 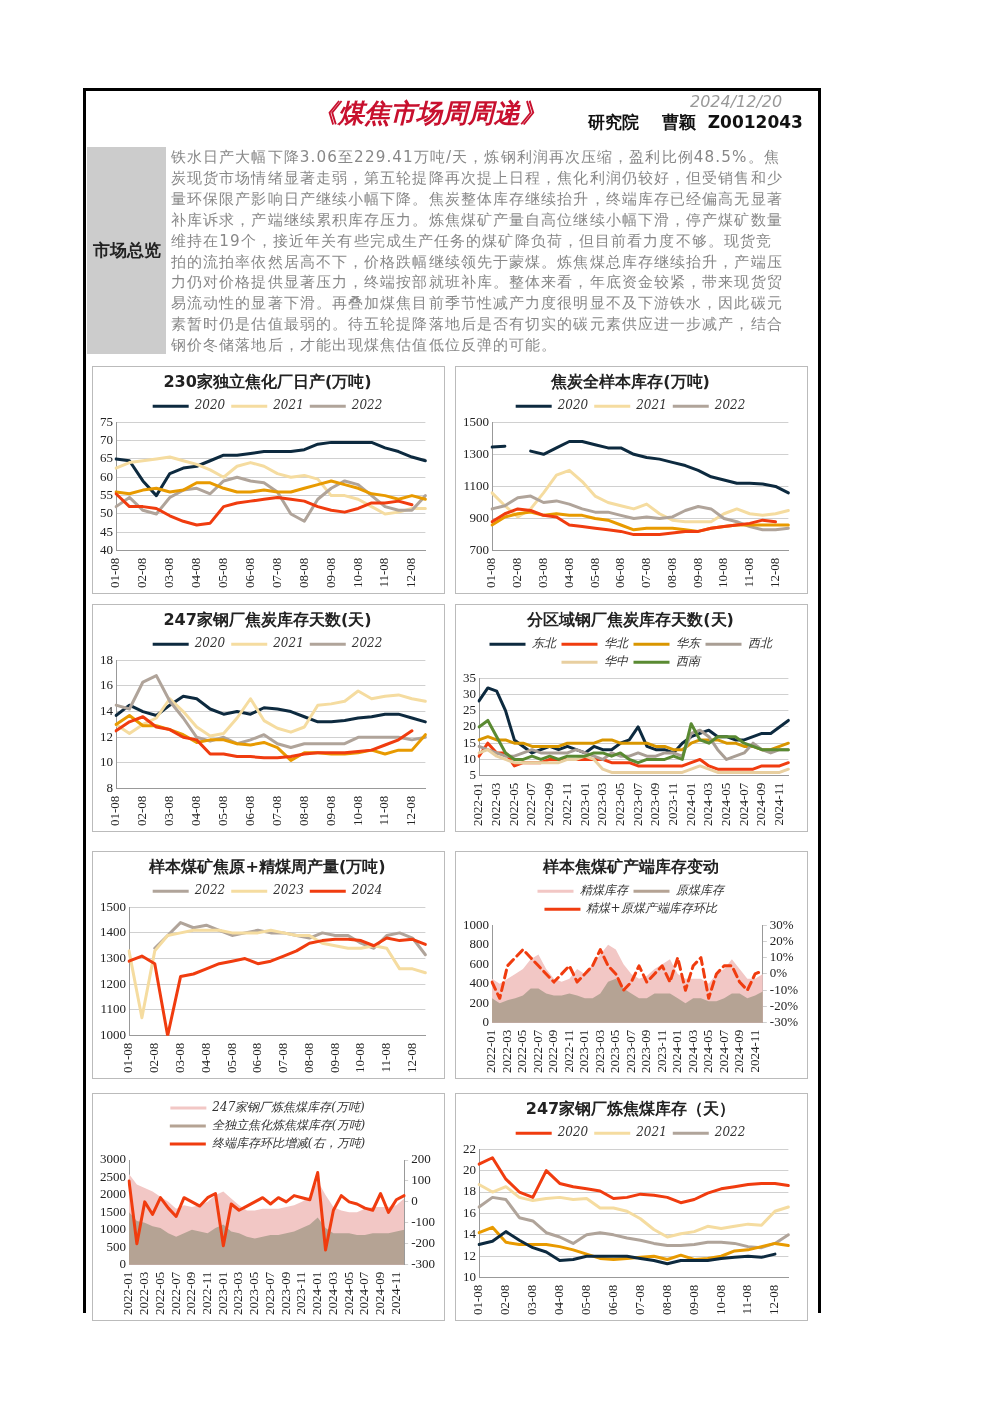 What do you see at coordinates (469, 693) in the screenshot?
I see `y-tick-label: 30` at bounding box center [469, 693].